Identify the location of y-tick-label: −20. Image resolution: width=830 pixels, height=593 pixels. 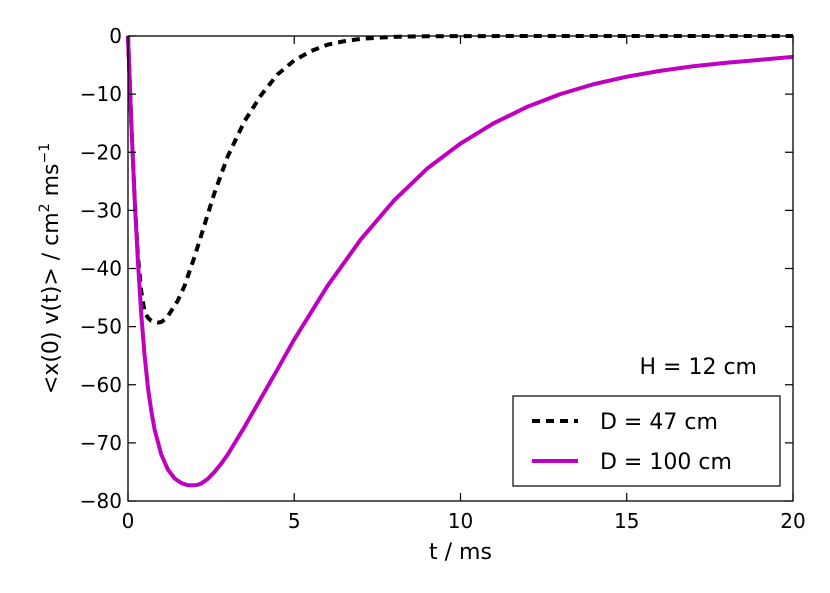
(101, 152).